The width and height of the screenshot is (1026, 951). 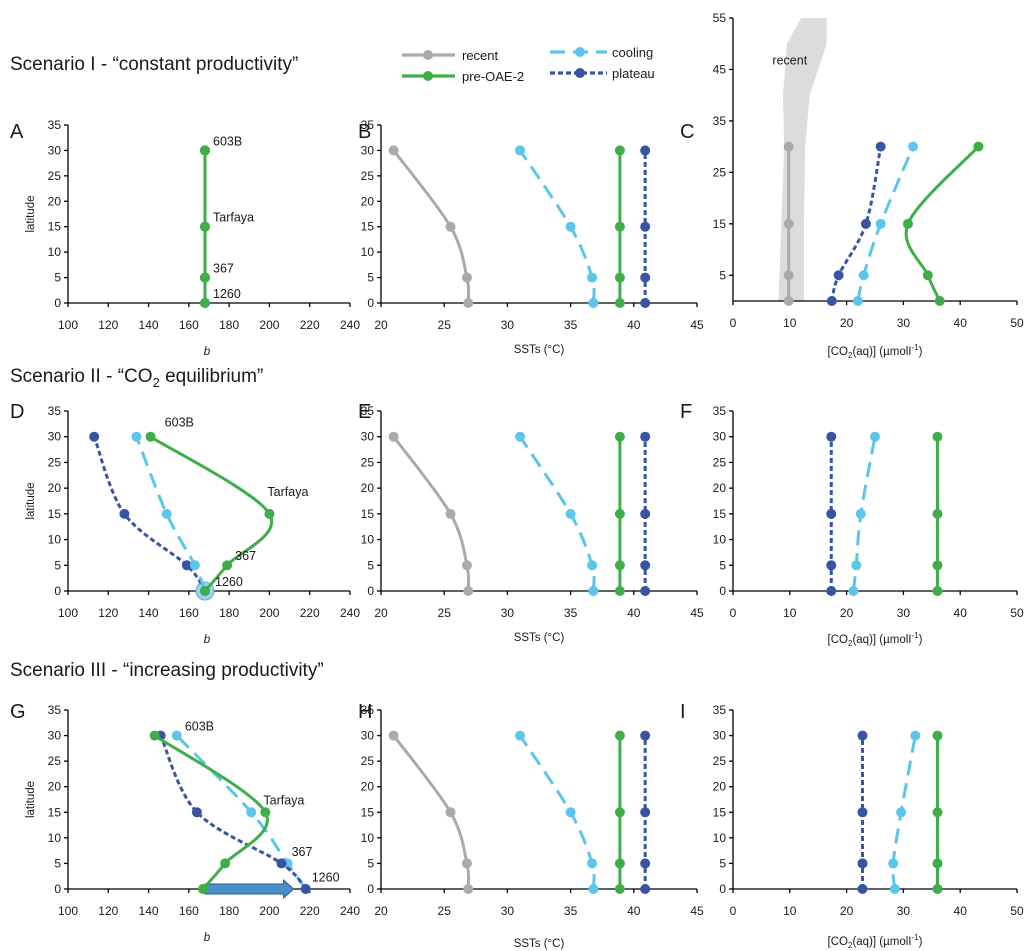 What do you see at coordinates (875, 351) in the screenshot?
I see `x-axis-label: [CO2(aq)] (µmolI-1)` at bounding box center [875, 351].